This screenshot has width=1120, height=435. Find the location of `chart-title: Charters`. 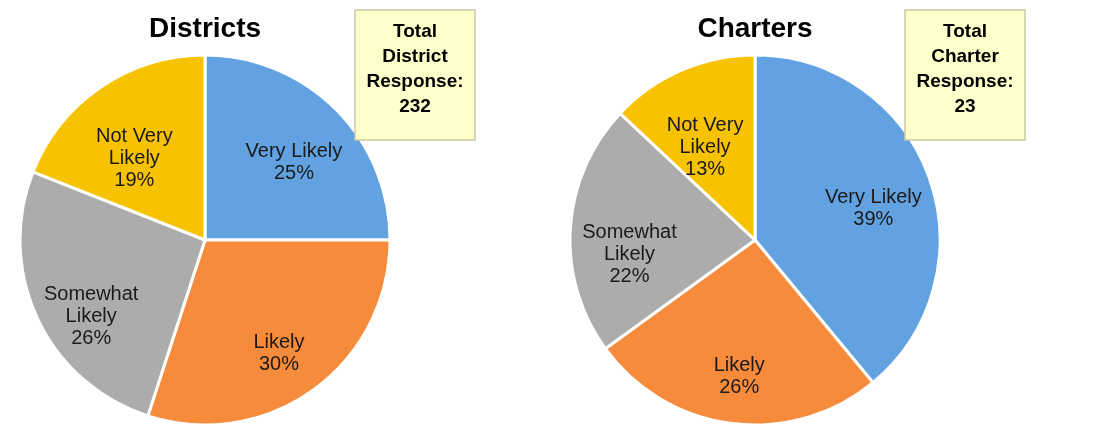

chart-title: Charters is located at coordinates (755, 27).